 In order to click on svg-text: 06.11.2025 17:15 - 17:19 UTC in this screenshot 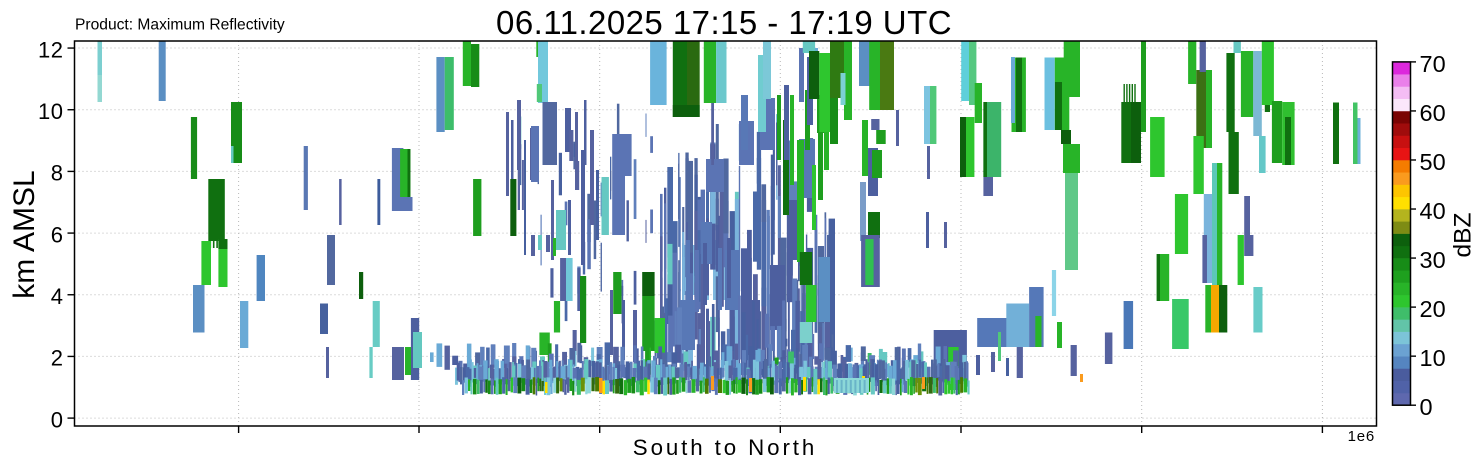, I will do `click(724, 22)`.